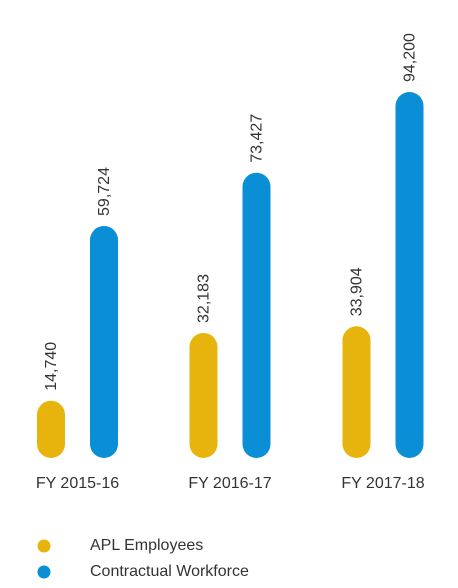 Image resolution: width=458 pixels, height=588 pixels. What do you see at coordinates (410, 57) in the screenshot?
I see `value-label: 94,200` at bounding box center [410, 57].